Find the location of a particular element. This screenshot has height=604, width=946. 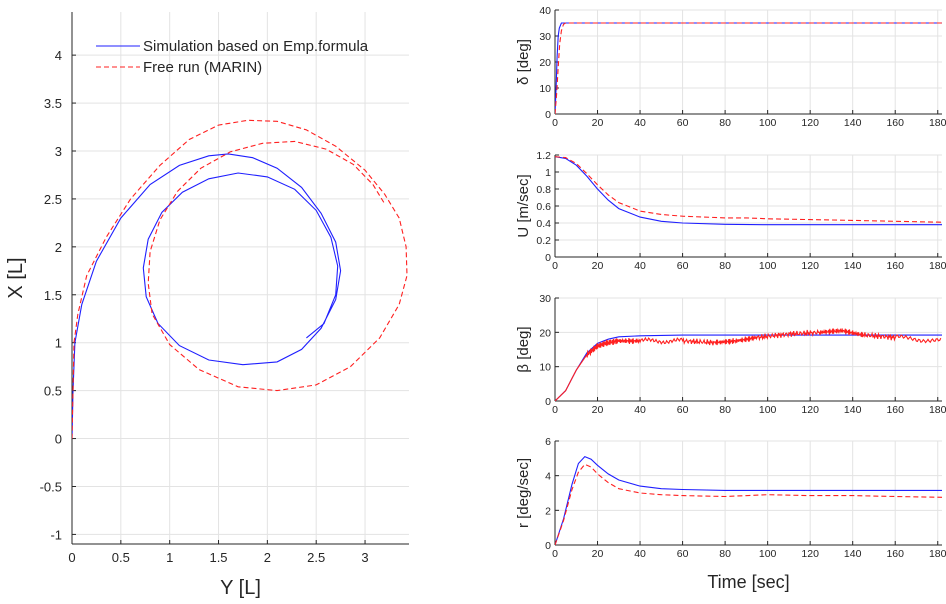

x-axis-label: Y [L] is located at coordinates (240, 588).